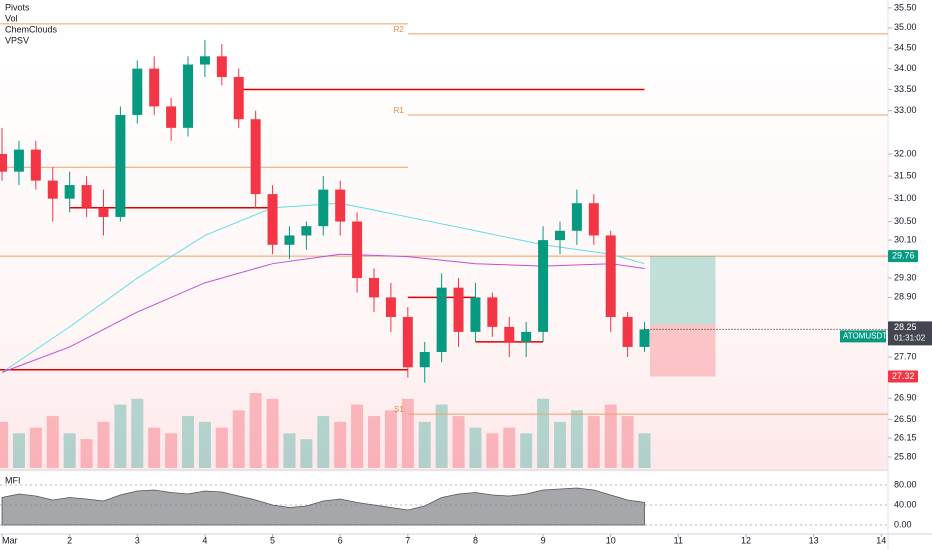  I want to click on last-price: 28.25, so click(905, 327).